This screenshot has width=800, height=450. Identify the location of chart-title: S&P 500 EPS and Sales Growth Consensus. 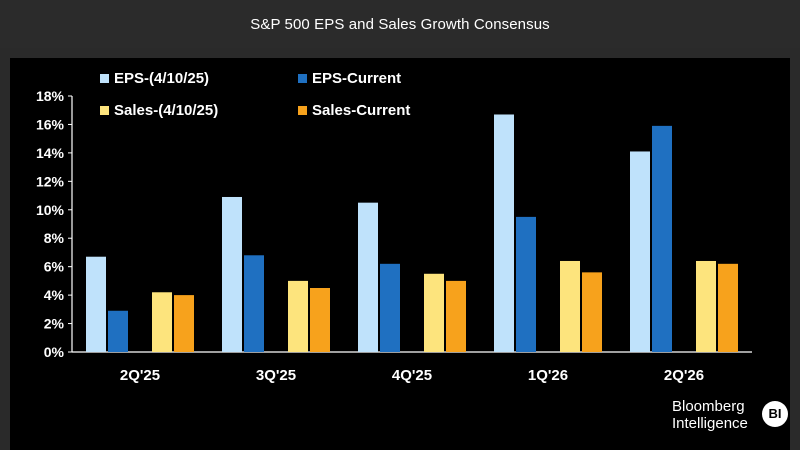
(400, 24).